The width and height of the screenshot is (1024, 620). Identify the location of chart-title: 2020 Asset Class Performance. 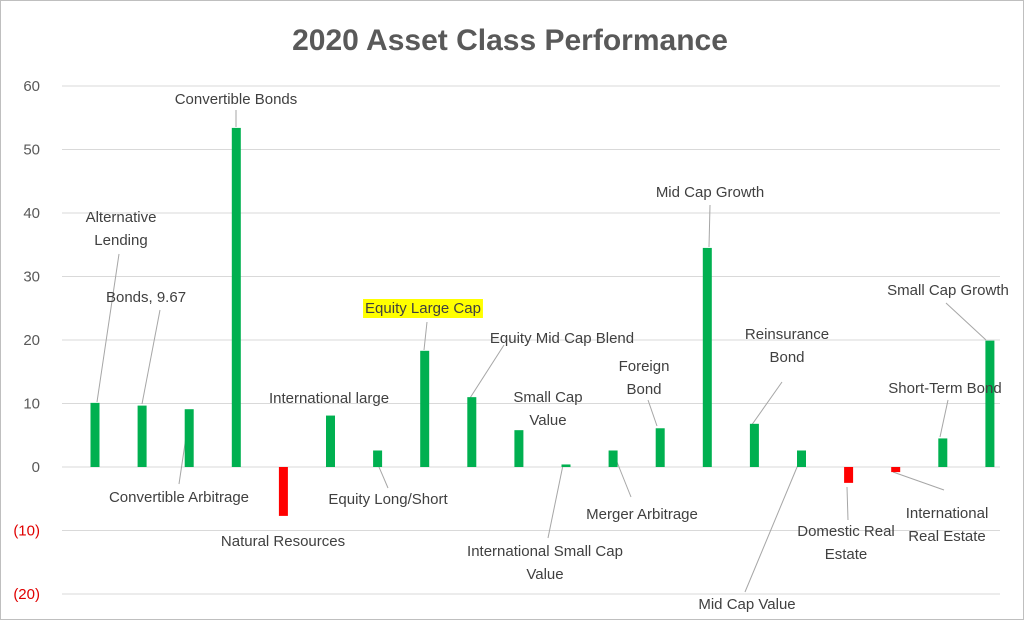
(510, 40).